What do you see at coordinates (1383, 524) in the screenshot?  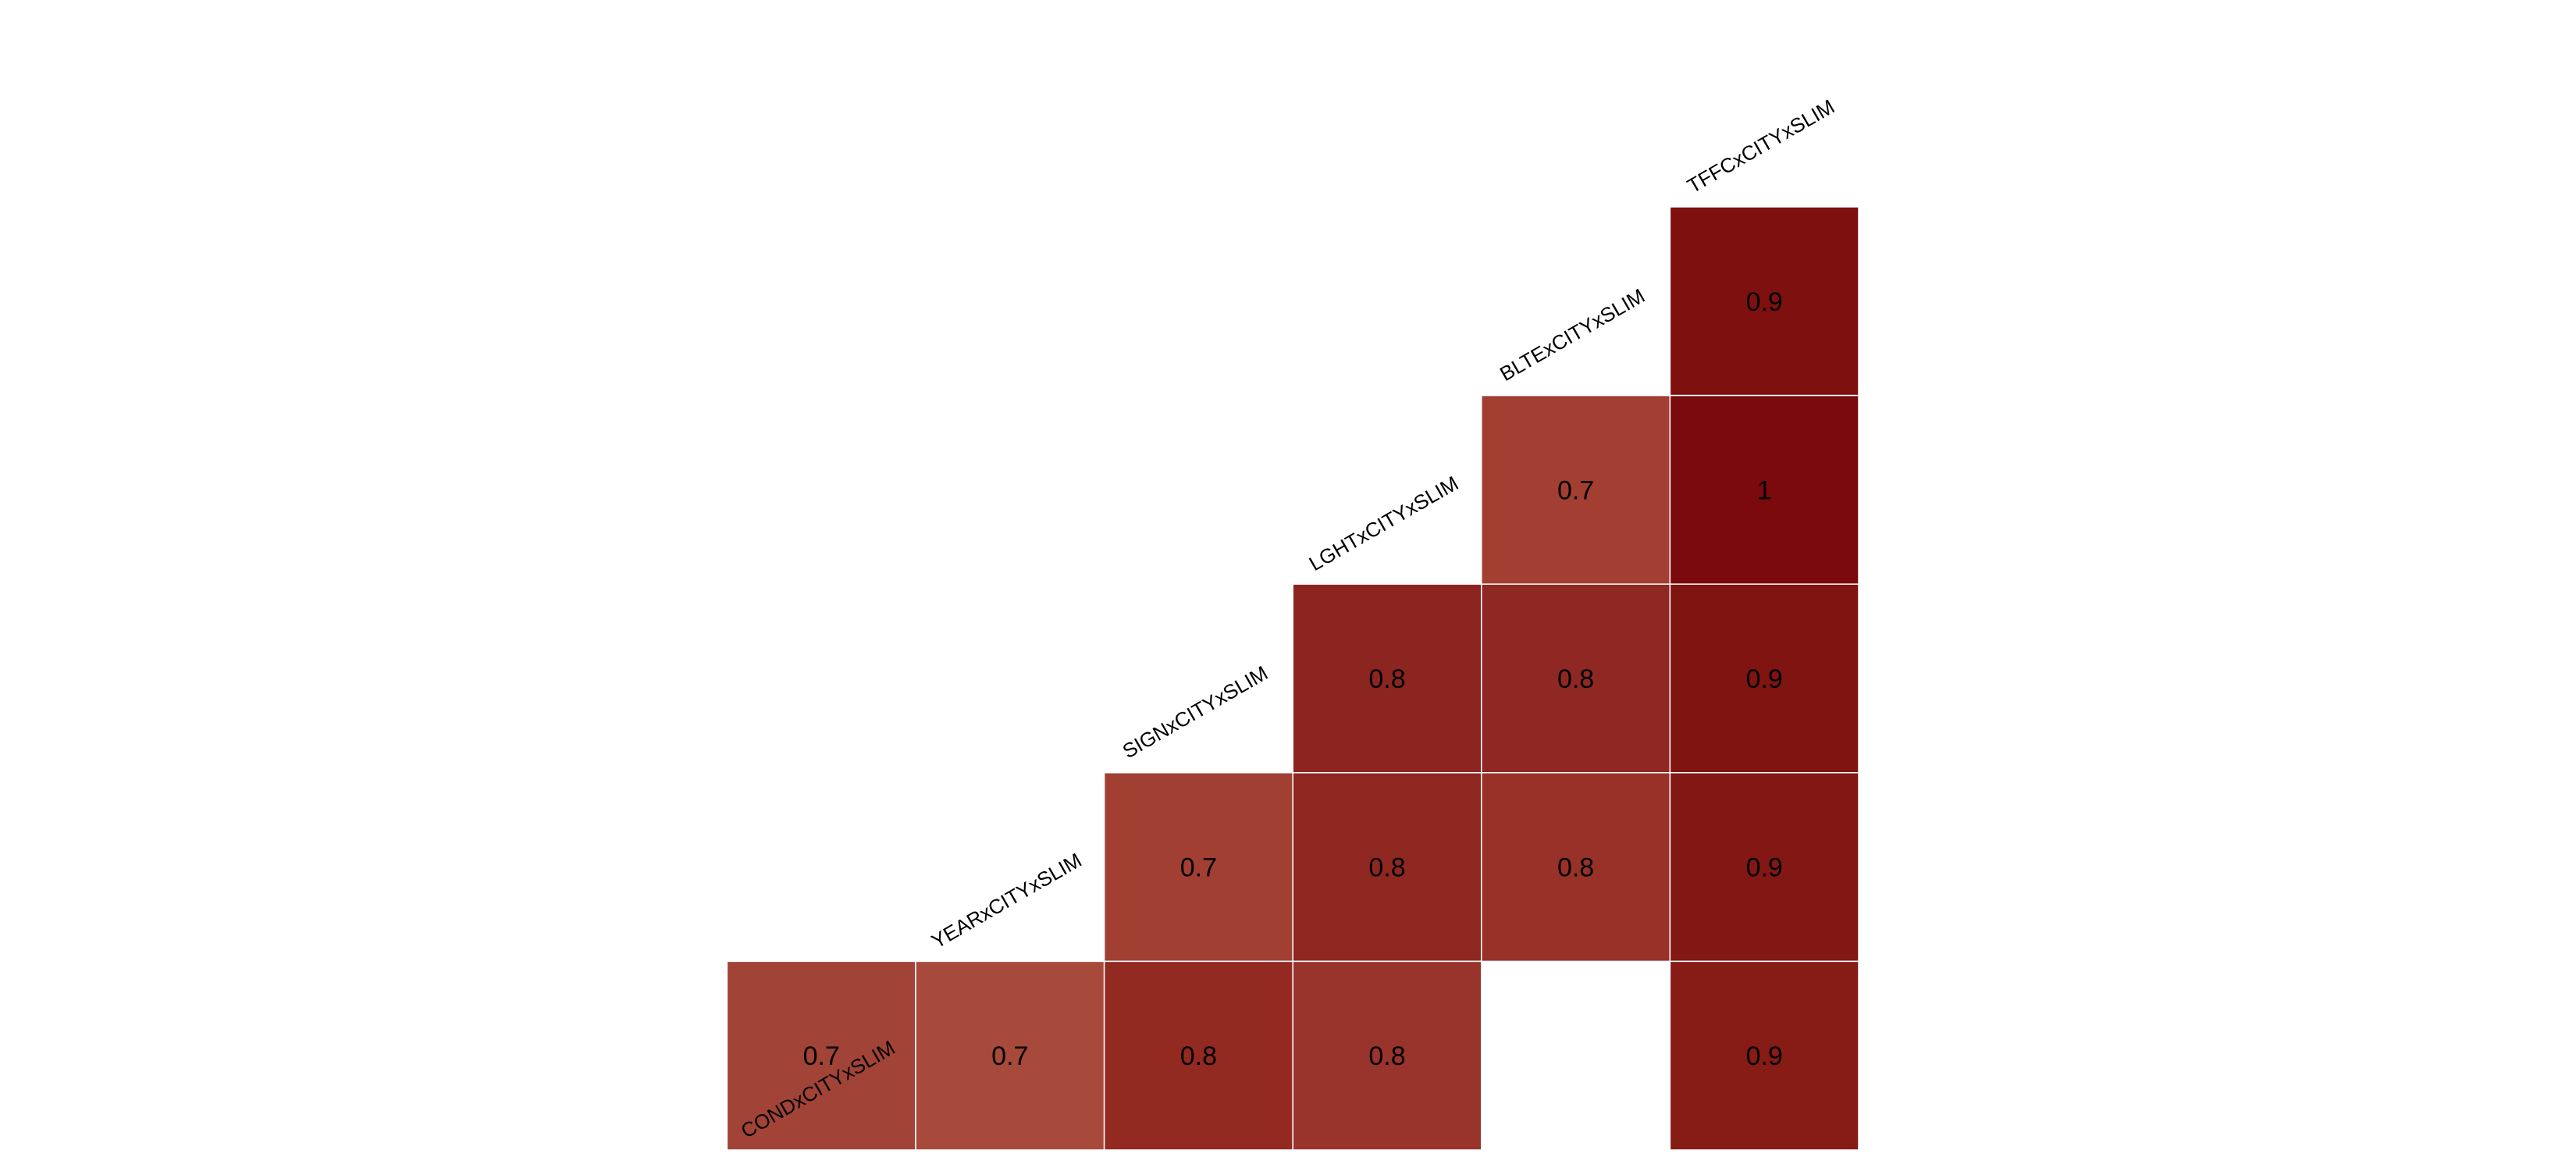 I see `variable-label: LGHTxCITYxSLIM` at bounding box center [1383, 524].